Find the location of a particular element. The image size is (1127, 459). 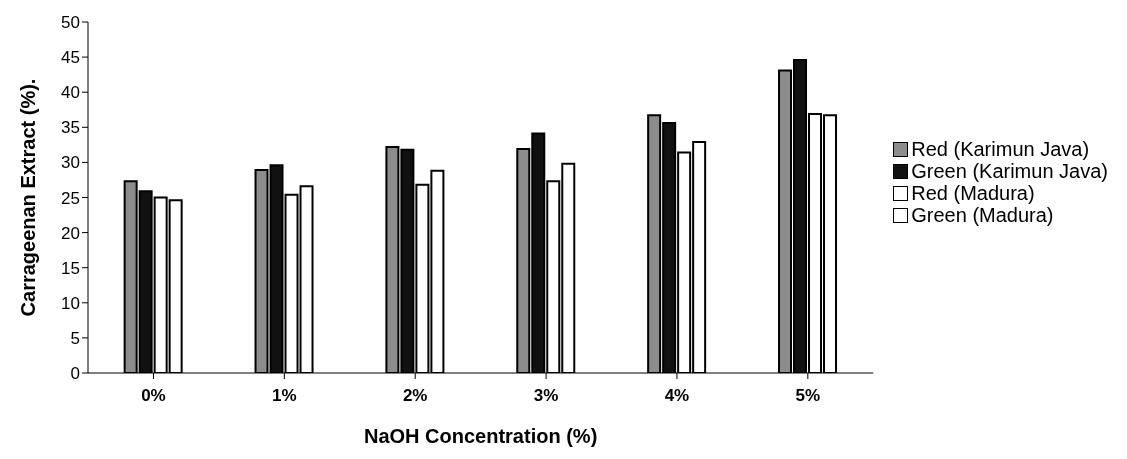

legend-label: Red (Karimun Java) is located at coordinates (1000, 149).